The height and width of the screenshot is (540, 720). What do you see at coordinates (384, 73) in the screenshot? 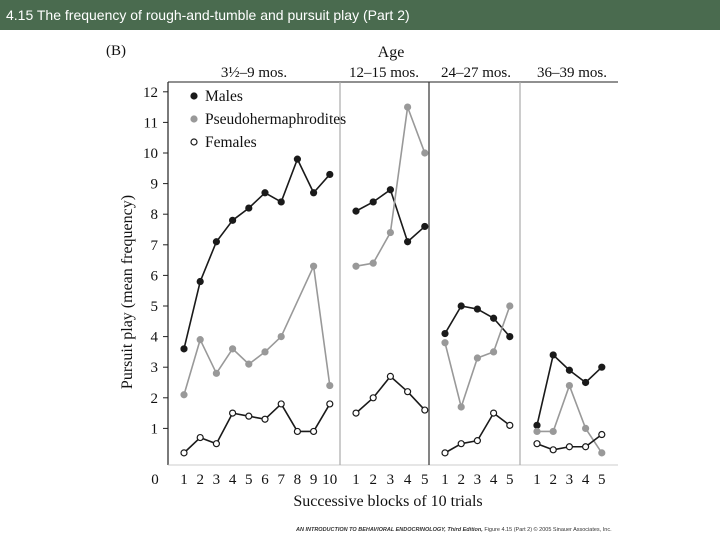
I see `age-label: 12–15 mos.` at bounding box center [384, 73].